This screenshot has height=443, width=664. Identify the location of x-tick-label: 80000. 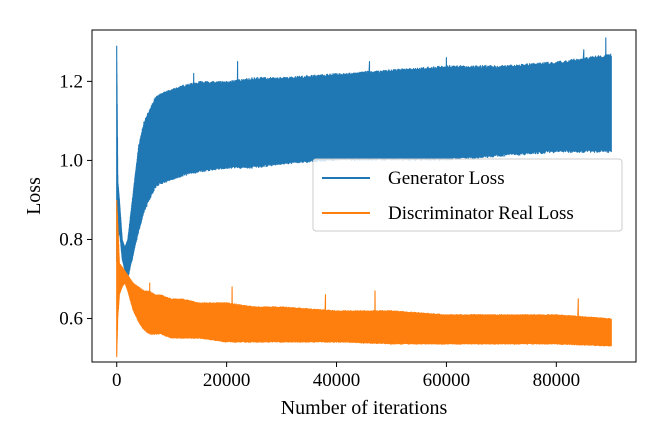
(557, 380).